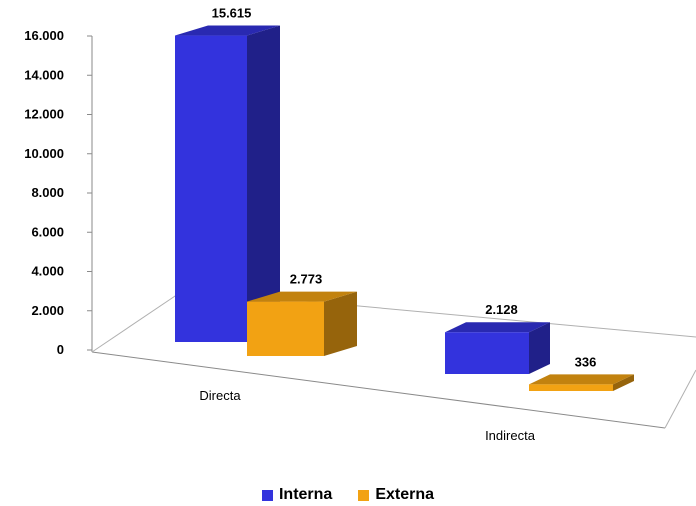 The image size is (696, 506). I want to click on legend-item-interna: Interna, so click(297, 495).